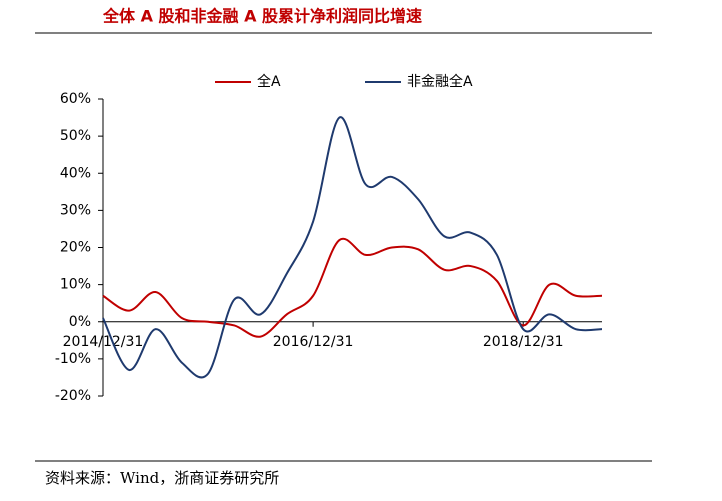 The image size is (722, 501). Describe the element at coordinates (103, 342) in the screenshot. I see `x-tick-label: 2014/12/31` at that location.